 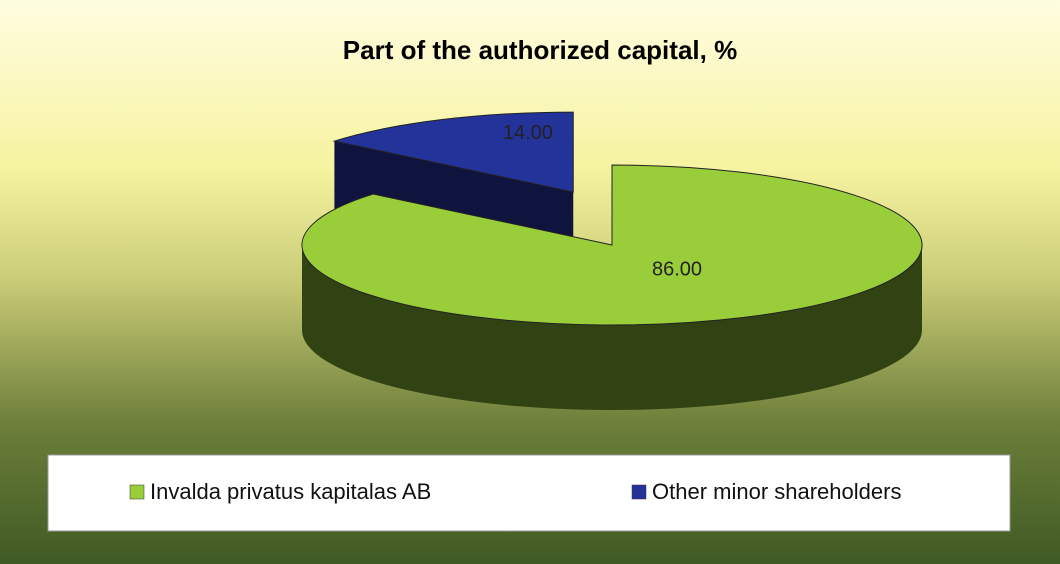 What do you see at coordinates (453, 152) in the screenshot?
I see `slice` at bounding box center [453, 152].